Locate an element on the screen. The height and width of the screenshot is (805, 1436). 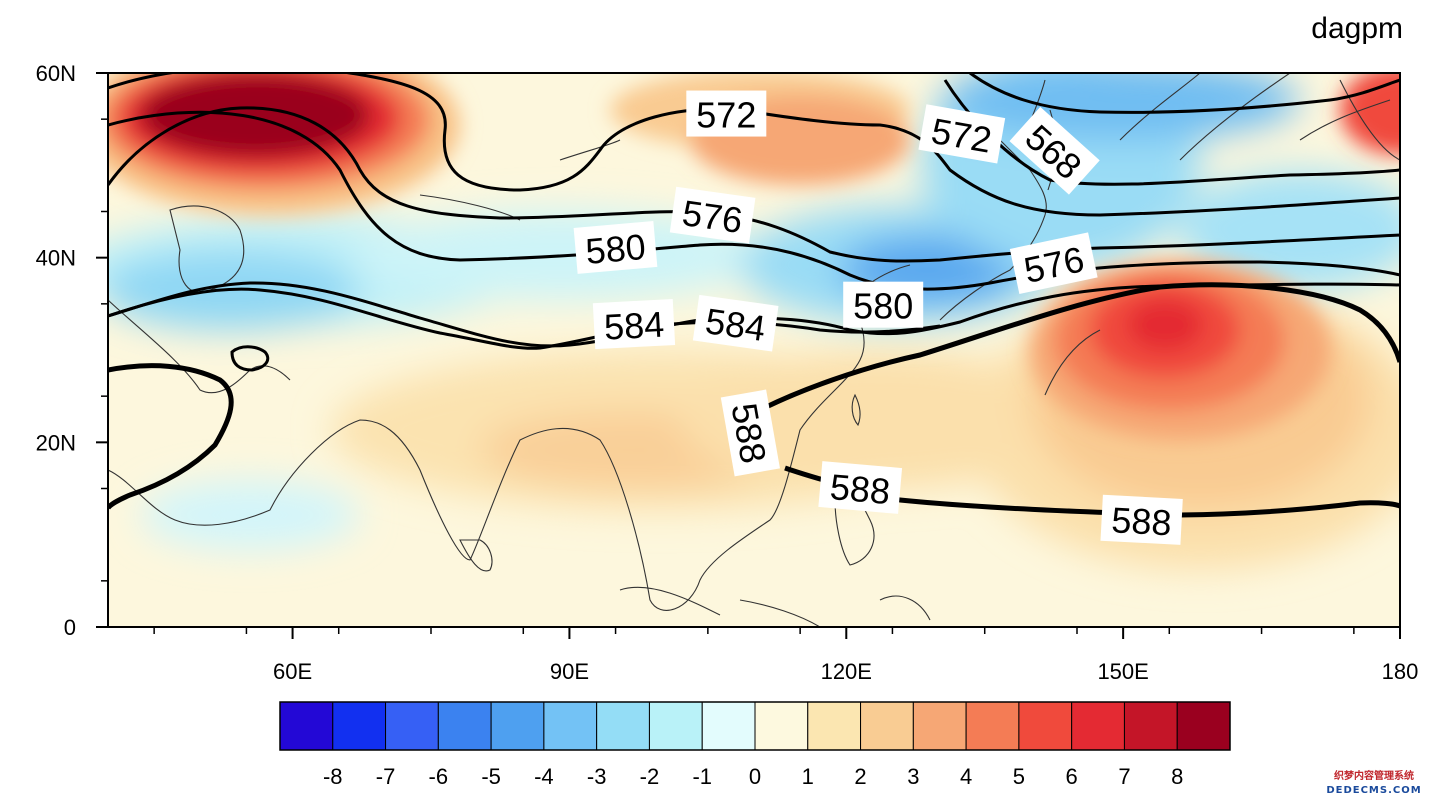
contour-line-tibet-small is located at coordinates (250, 358).